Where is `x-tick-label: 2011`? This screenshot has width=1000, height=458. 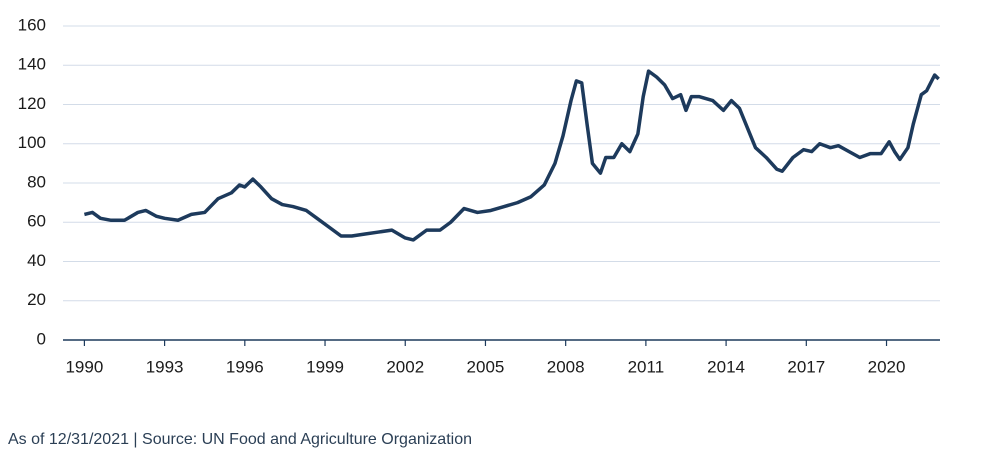 x-tick-label: 2011 is located at coordinates (646, 366).